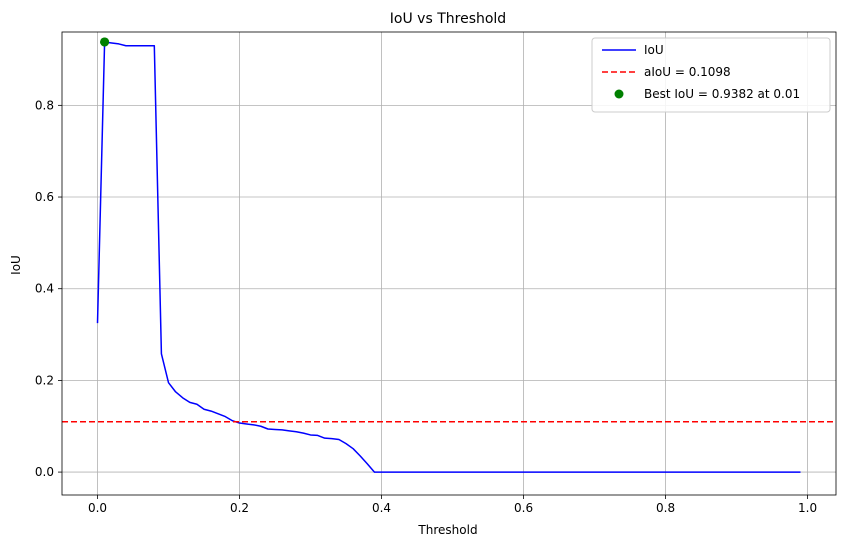  What do you see at coordinates (44, 197) in the screenshot?
I see `y-tick-label: 0.6` at bounding box center [44, 197].